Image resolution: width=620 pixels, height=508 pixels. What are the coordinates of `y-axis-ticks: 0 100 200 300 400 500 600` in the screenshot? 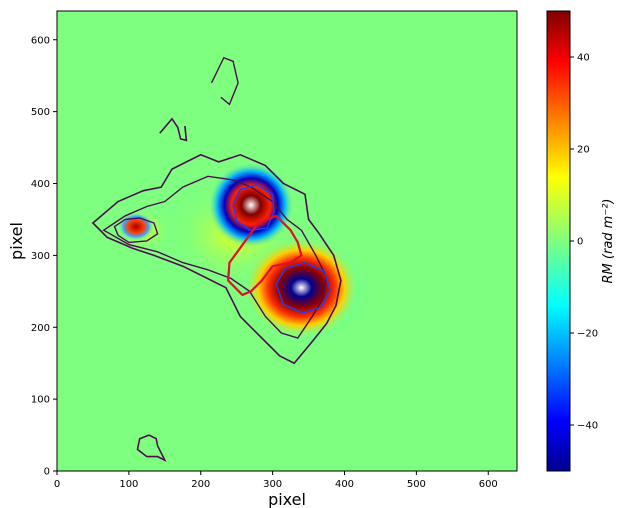 It's located at (44, 256).